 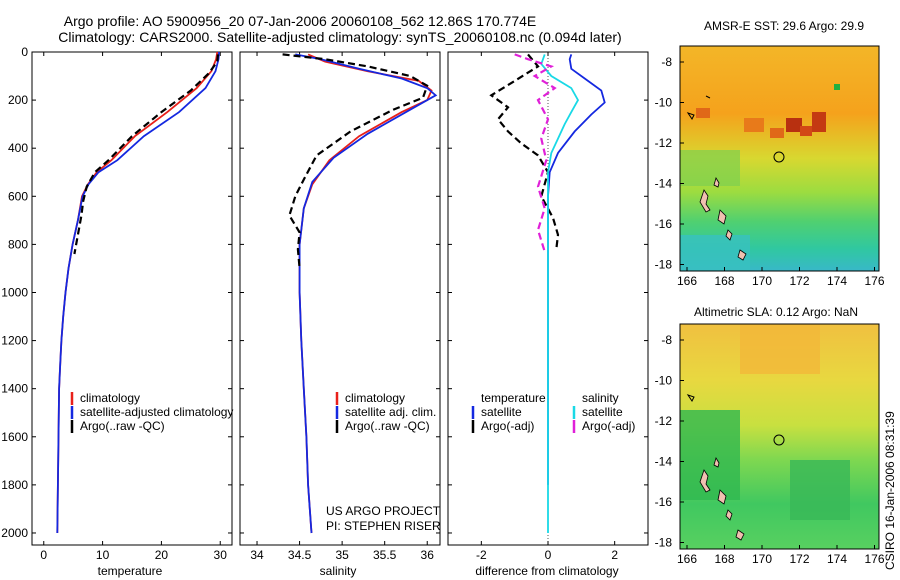 I want to click on sst-map-ticks: 166 168 170 172 174 176 -8 -10 -12 -14 -16 -18, so click(x=770, y=171).